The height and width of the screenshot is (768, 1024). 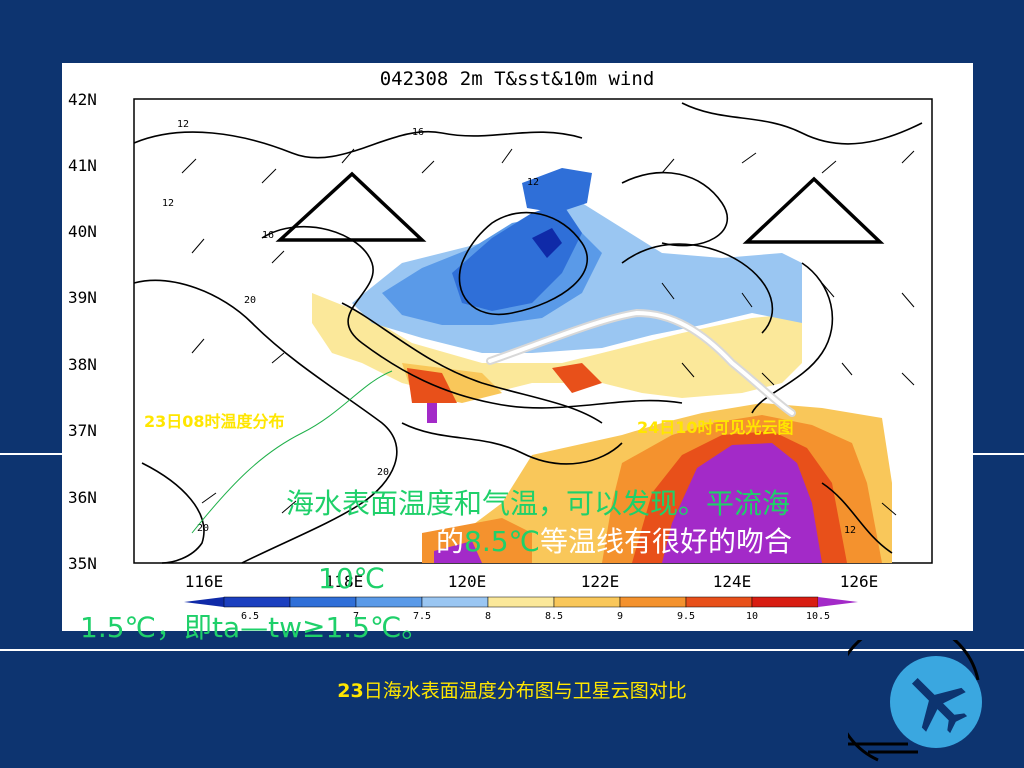 What do you see at coordinates (686, 616) in the screenshot?
I see `colorbar-tick-label: 9.5` at bounding box center [686, 616].